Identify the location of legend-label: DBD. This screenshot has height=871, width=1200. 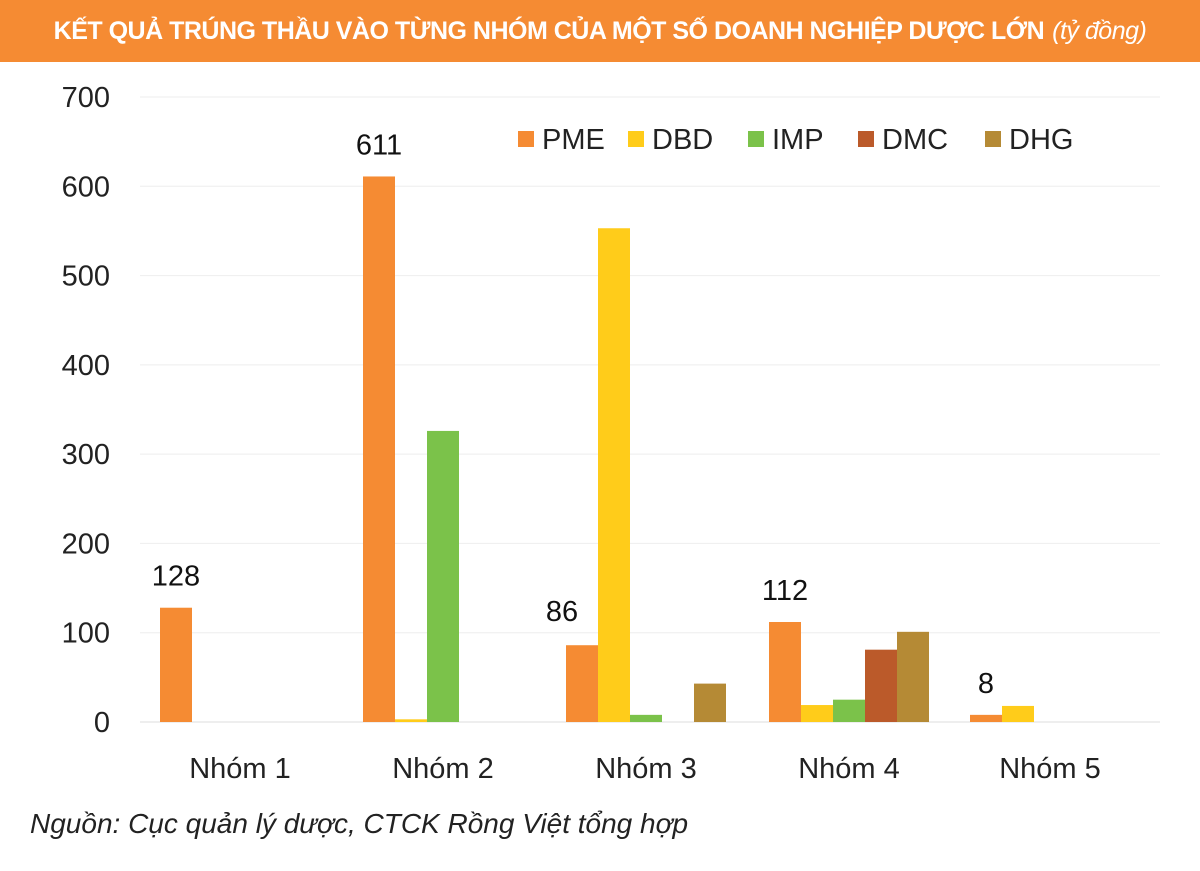
(682, 140).